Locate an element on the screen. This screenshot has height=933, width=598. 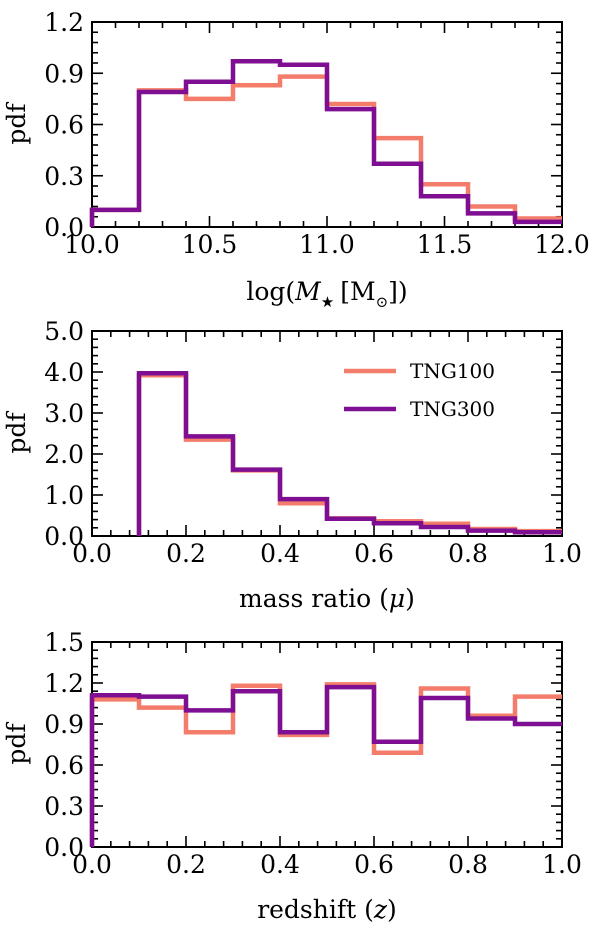
x-tick-label: 11.0 is located at coordinates (327, 244).